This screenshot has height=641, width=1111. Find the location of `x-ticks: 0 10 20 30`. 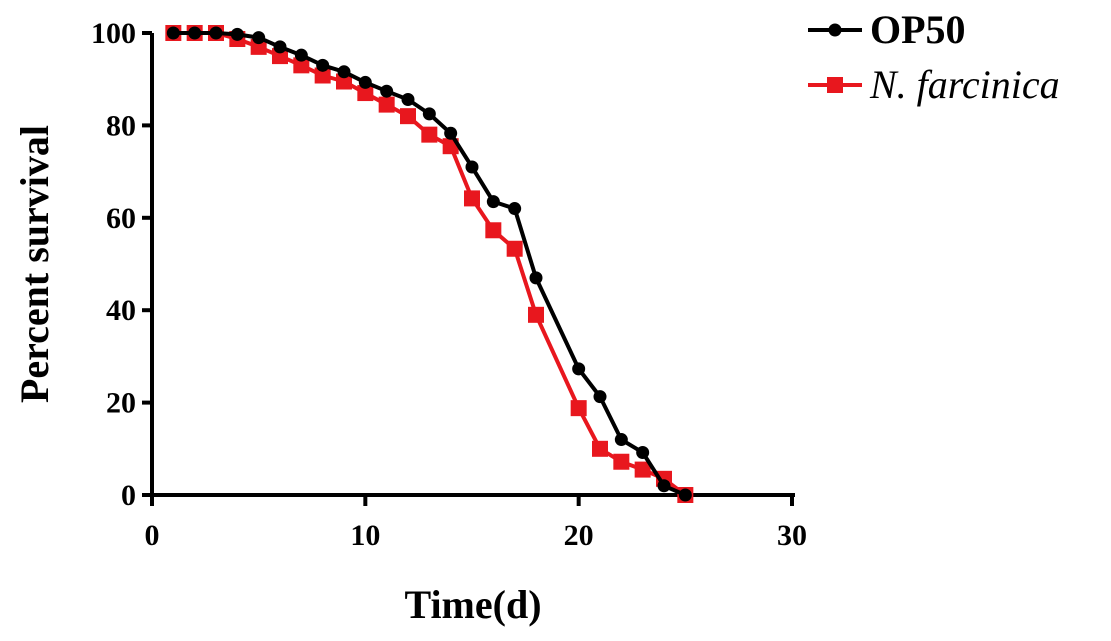

x-ticks: 0 10 20 30 is located at coordinates (476, 523).